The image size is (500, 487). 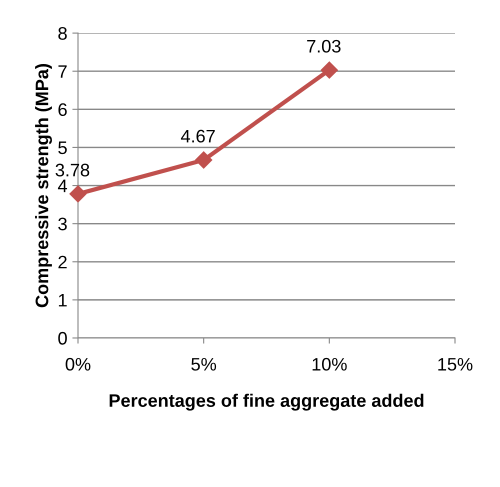 I want to click on y-tick-label: 2, so click(x=62, y=262).